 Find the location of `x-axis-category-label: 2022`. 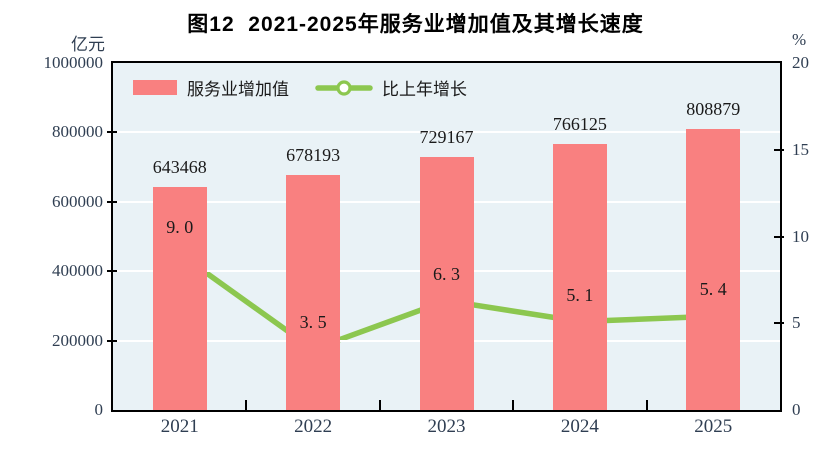

x-axis-category-label: 2022 is located at coordinates (313, 426).